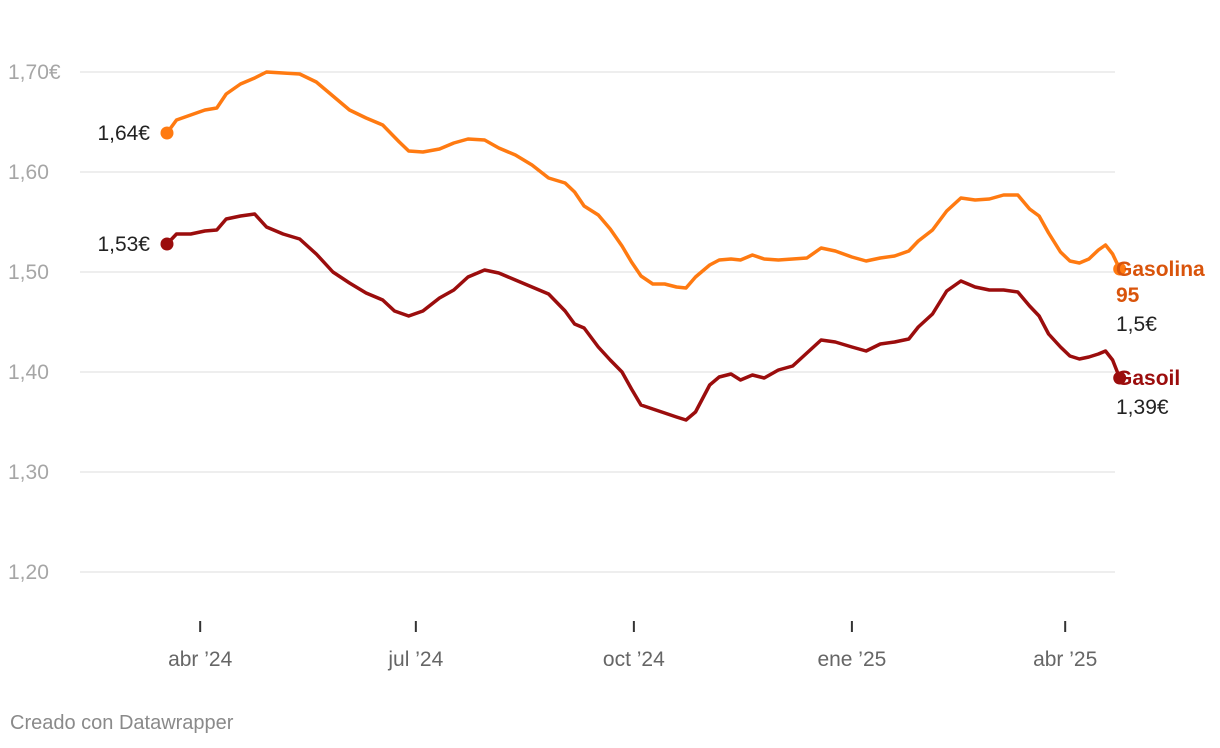 The width and height of the screenshot is (1220, 748). What do you see at coordinates (122, 723) in the screenshot?
I see `chart-credit: Creado con Datawrapper` at bounding box center [122, 723].